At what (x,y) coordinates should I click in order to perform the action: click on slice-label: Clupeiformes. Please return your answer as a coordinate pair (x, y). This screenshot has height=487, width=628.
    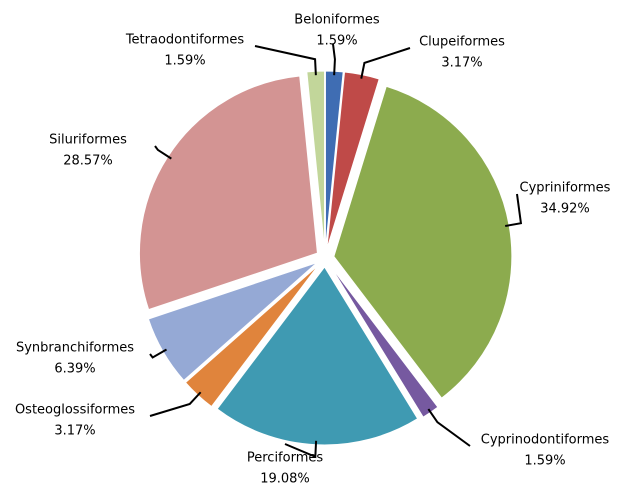
    Looking at the image, I should click on (462, 42).